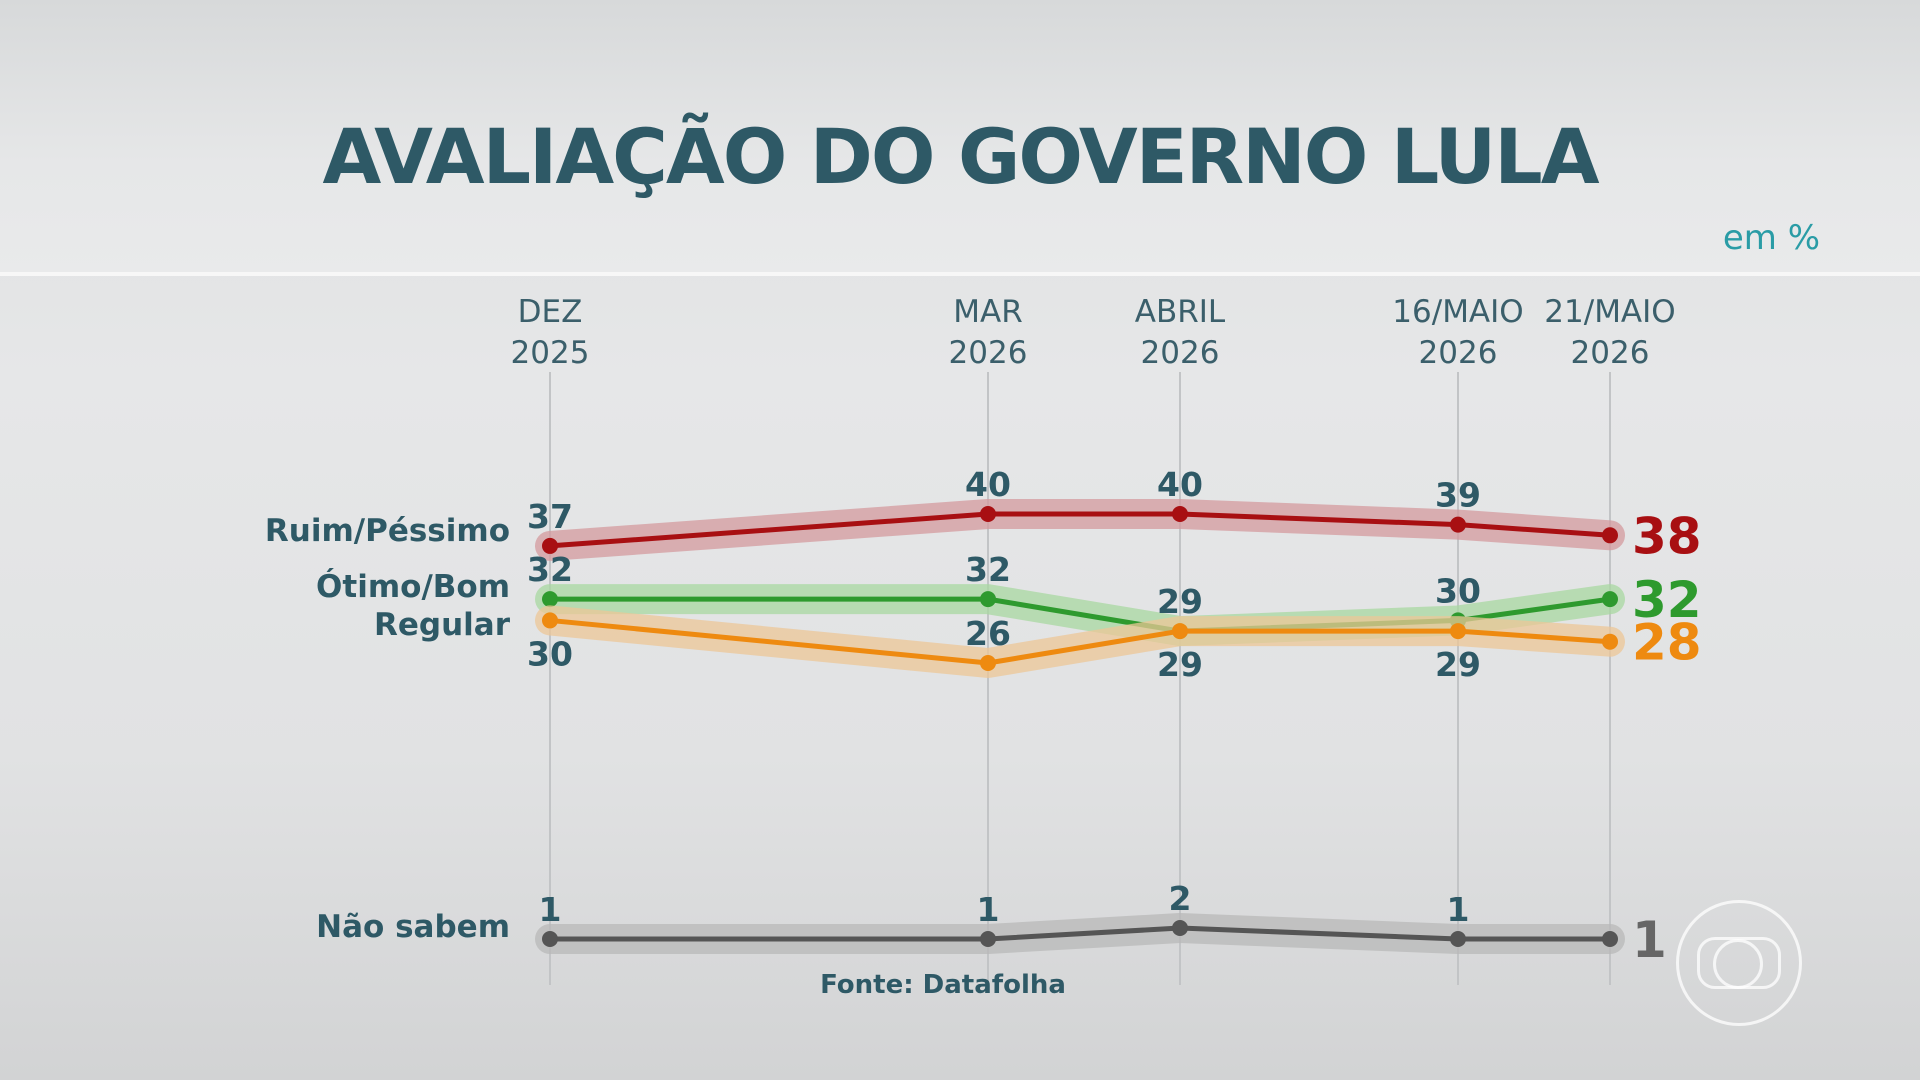 The image size is (1920, 1080). I want to click on series-name-label: Ruim/Péssimo, so click(387, 531).